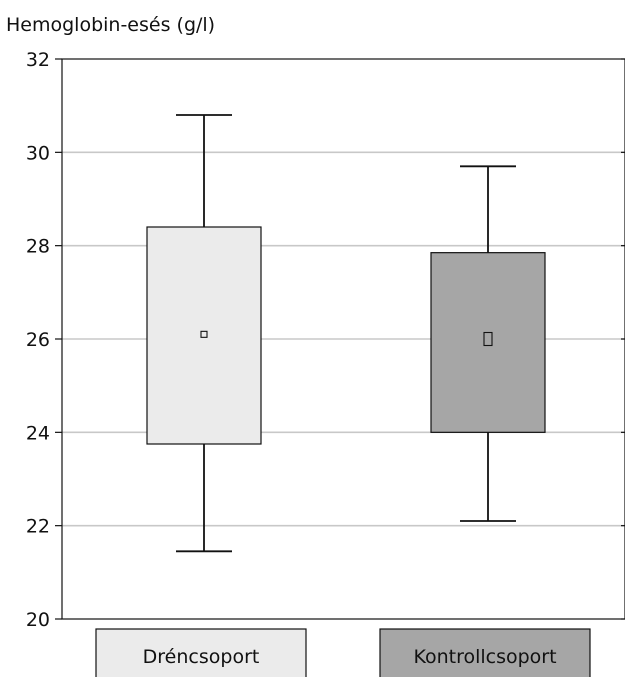 The width and height of the screenshot is (625, 677). I want to click on category-label: Kontrollcsoport, so click(484, 657).